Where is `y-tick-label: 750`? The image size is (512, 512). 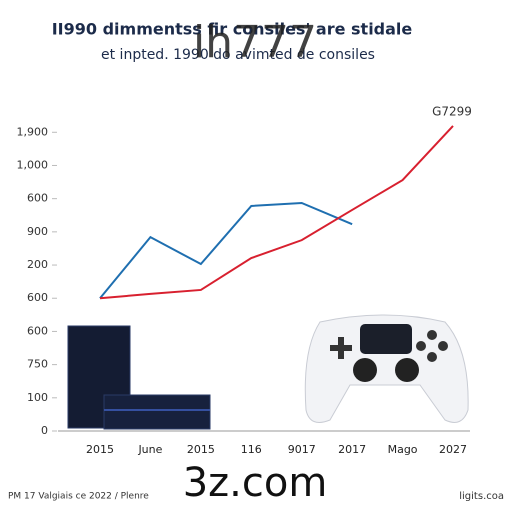
y-tick-label: 750 is located at coordinates (37, 364).